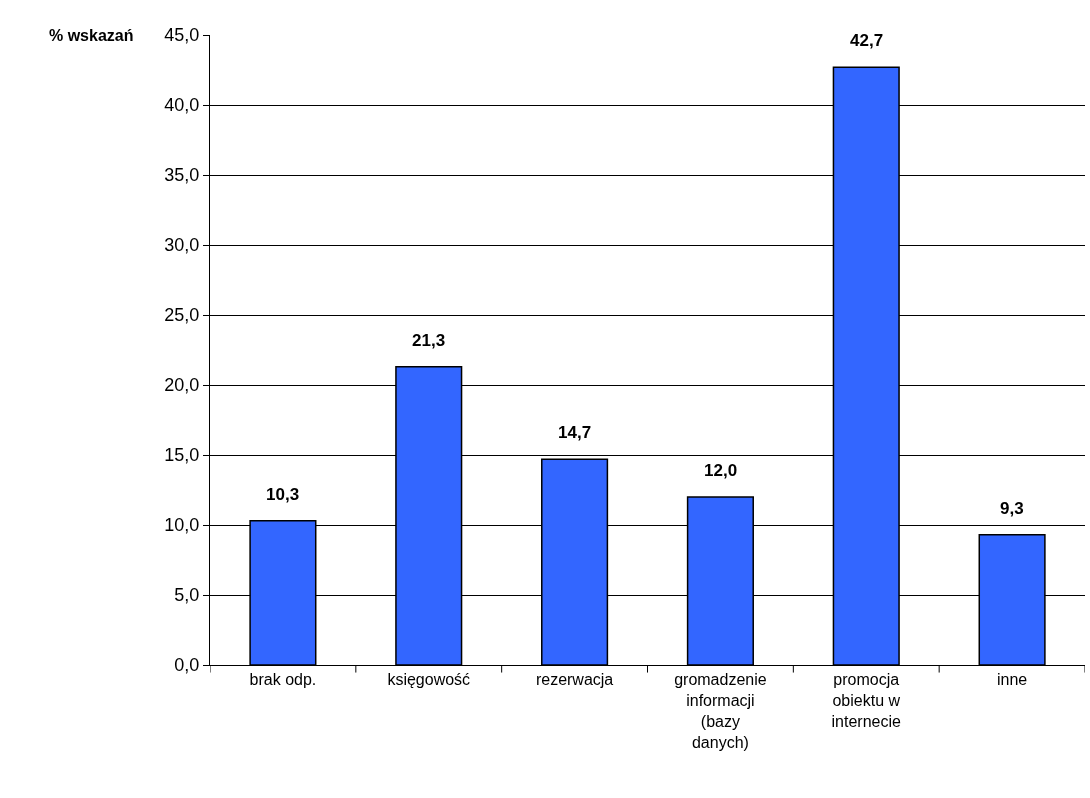 The height and width of the screenshot is (798, 1090). Describe the element at coordinates (574, 680) in the screenshot. I see `x-tick-label: rezerwacja` at that location.